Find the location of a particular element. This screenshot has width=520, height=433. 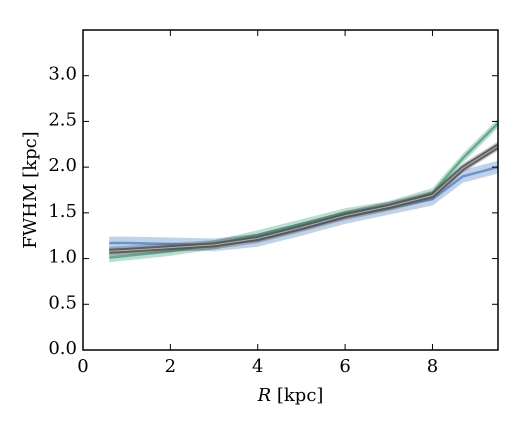

y-tick-label: 2.5 is located at coordinates (62, 119).